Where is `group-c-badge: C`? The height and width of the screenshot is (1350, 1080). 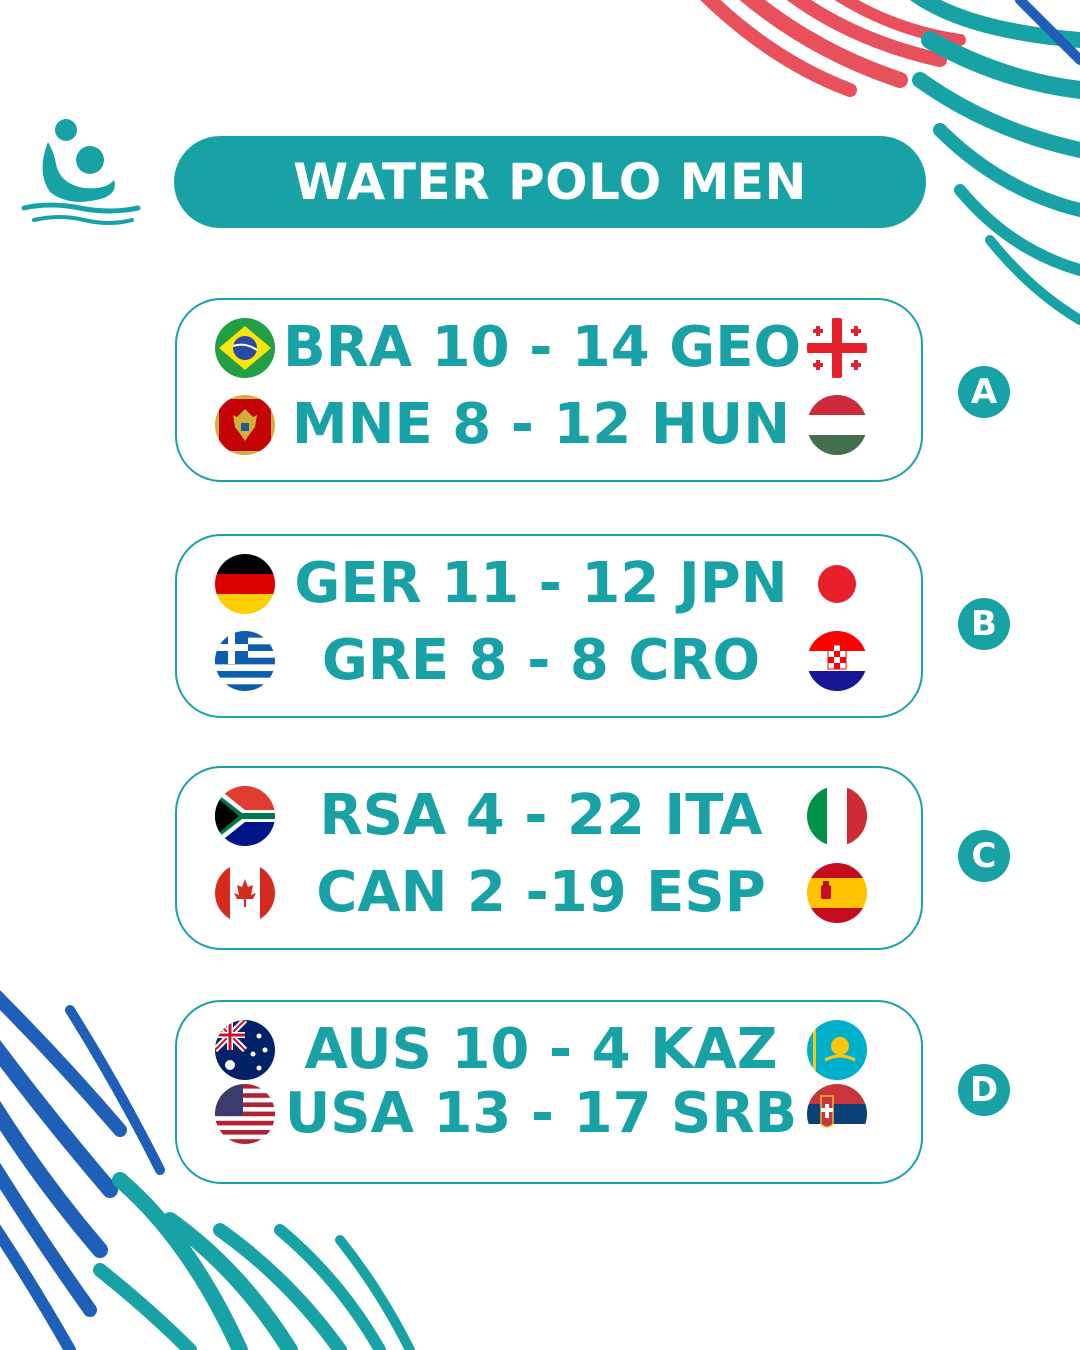 group-c-badge: C is located at coordinates (984, 856).